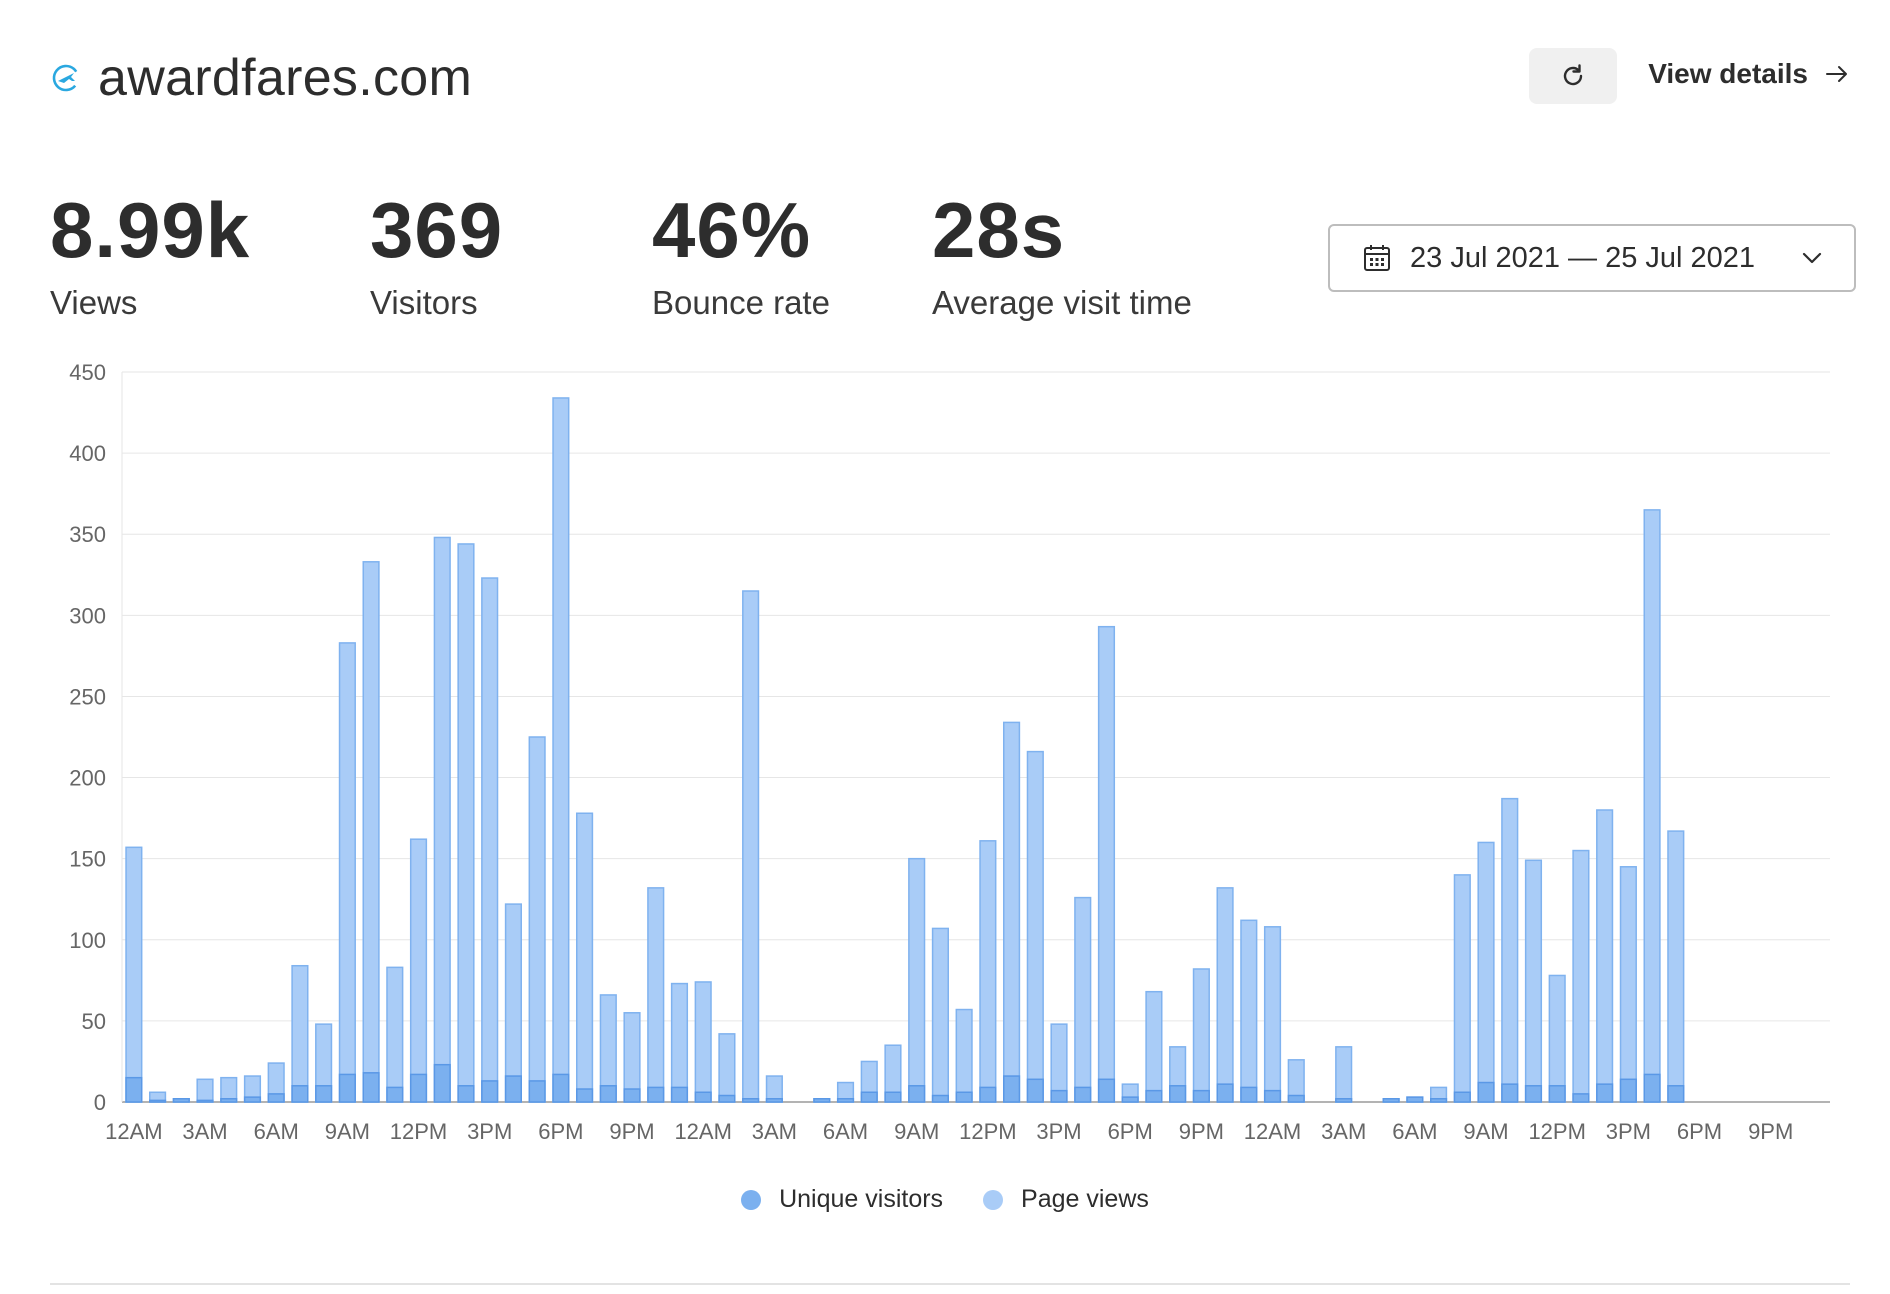 The image size is (1890, 1294). I want to click on legend-item-unique-visitors: Unique visitors, so click(842, 1199).